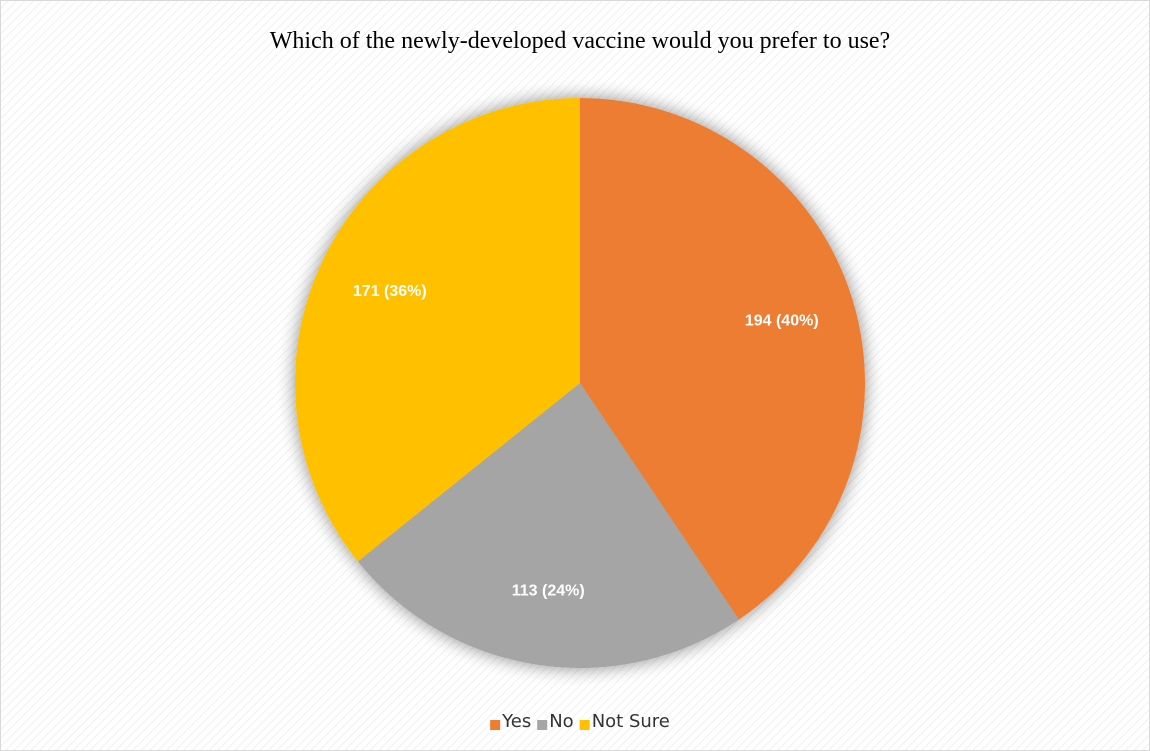 This screenshot has width=1150, height=751. What do you see at coordinates (548, 591) in the screenshot?
I see `data-label: 113 (24%)` at bounding box center [548, 591].